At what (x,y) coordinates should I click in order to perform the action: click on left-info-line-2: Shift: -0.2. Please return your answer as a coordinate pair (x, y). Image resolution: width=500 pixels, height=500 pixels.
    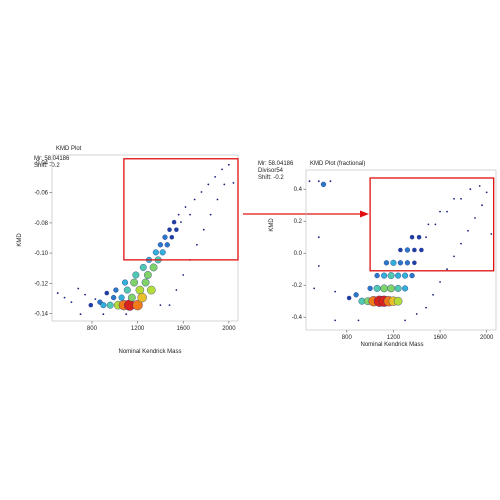
    Looking at the image, I should click on (47, 166).